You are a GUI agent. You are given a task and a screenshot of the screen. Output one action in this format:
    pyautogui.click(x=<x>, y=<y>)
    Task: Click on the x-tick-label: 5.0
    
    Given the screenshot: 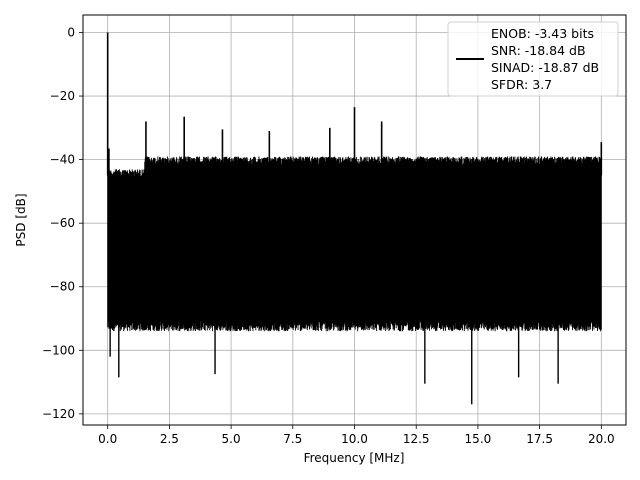 What is the action you would take?
    pyautogui.click(x=231, y=439)
    